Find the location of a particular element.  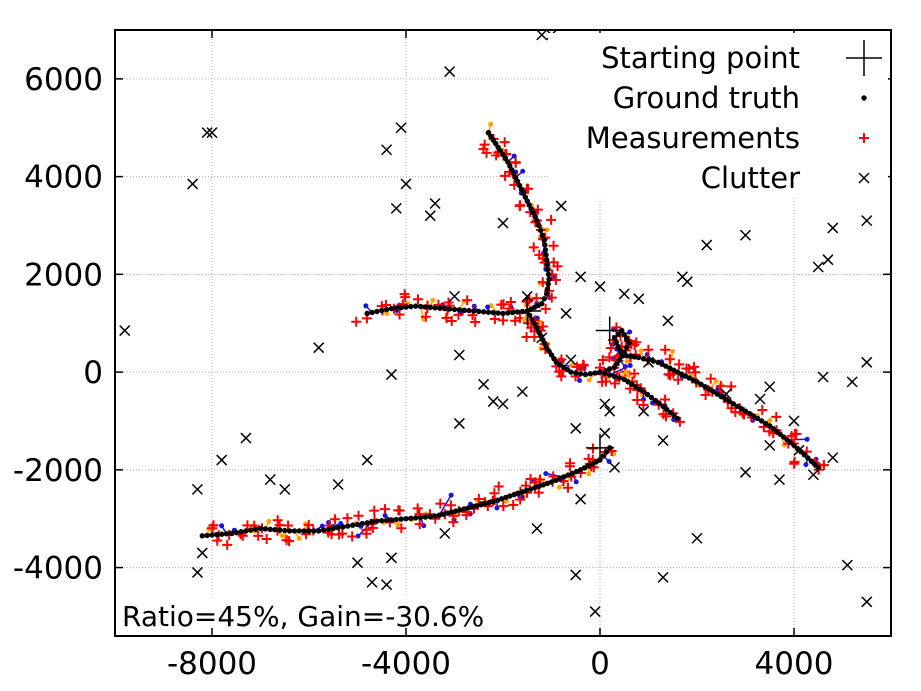

legend-marker-ground-truth is located at coordinates (864, 98).